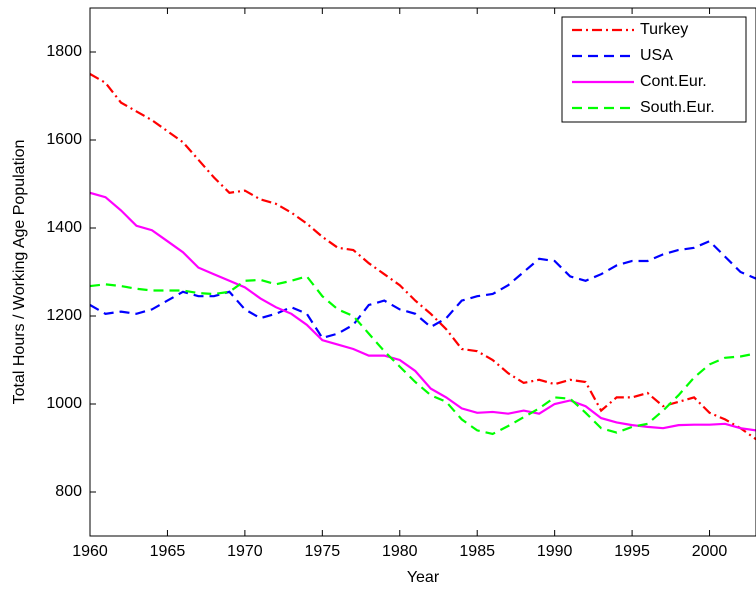  I want to click on y-tick-label: 1000, so click(64, 403).